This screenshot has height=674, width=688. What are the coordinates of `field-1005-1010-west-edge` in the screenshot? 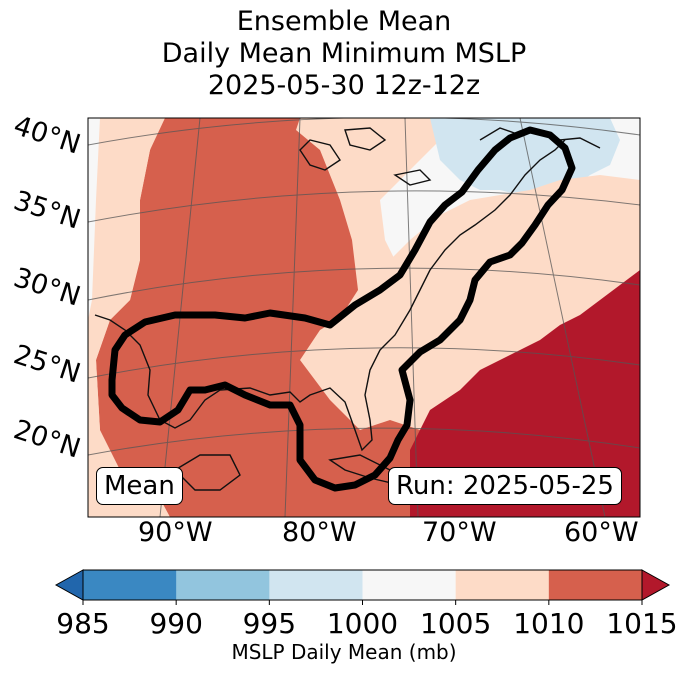 It's located at (126, 279).